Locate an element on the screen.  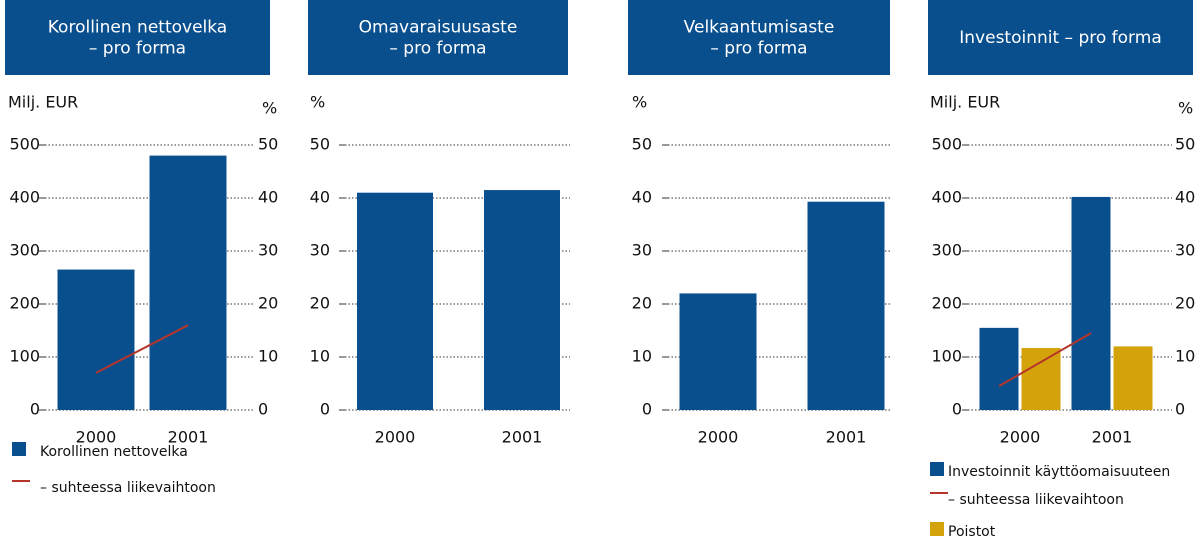
legend-label: Investoinnit käyttöomaisuuteen is located at coordinates (1059, 472).